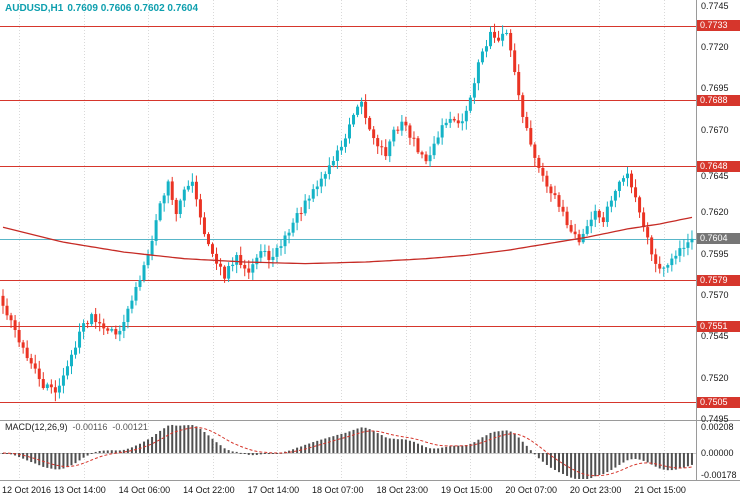  Describe the element at coordinates (347, 240) in the screenshot. I see `moving-average-line` at that location.